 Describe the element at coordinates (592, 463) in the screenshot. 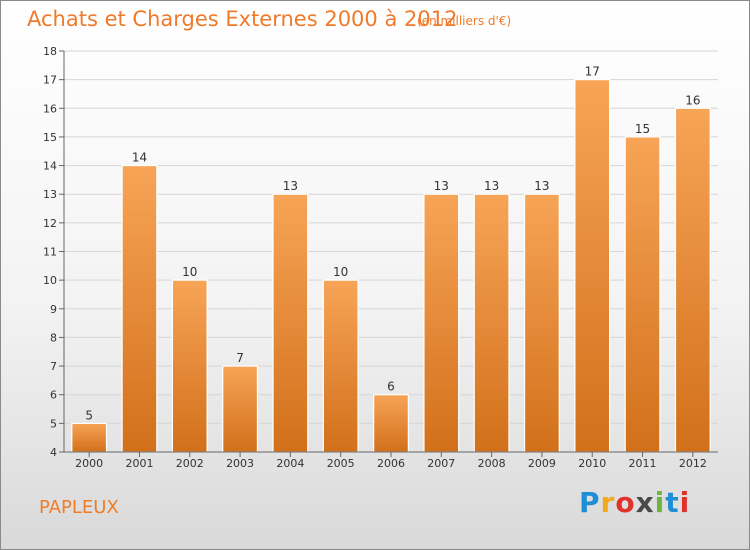

I see `x-tick-label: 2010` at that location.